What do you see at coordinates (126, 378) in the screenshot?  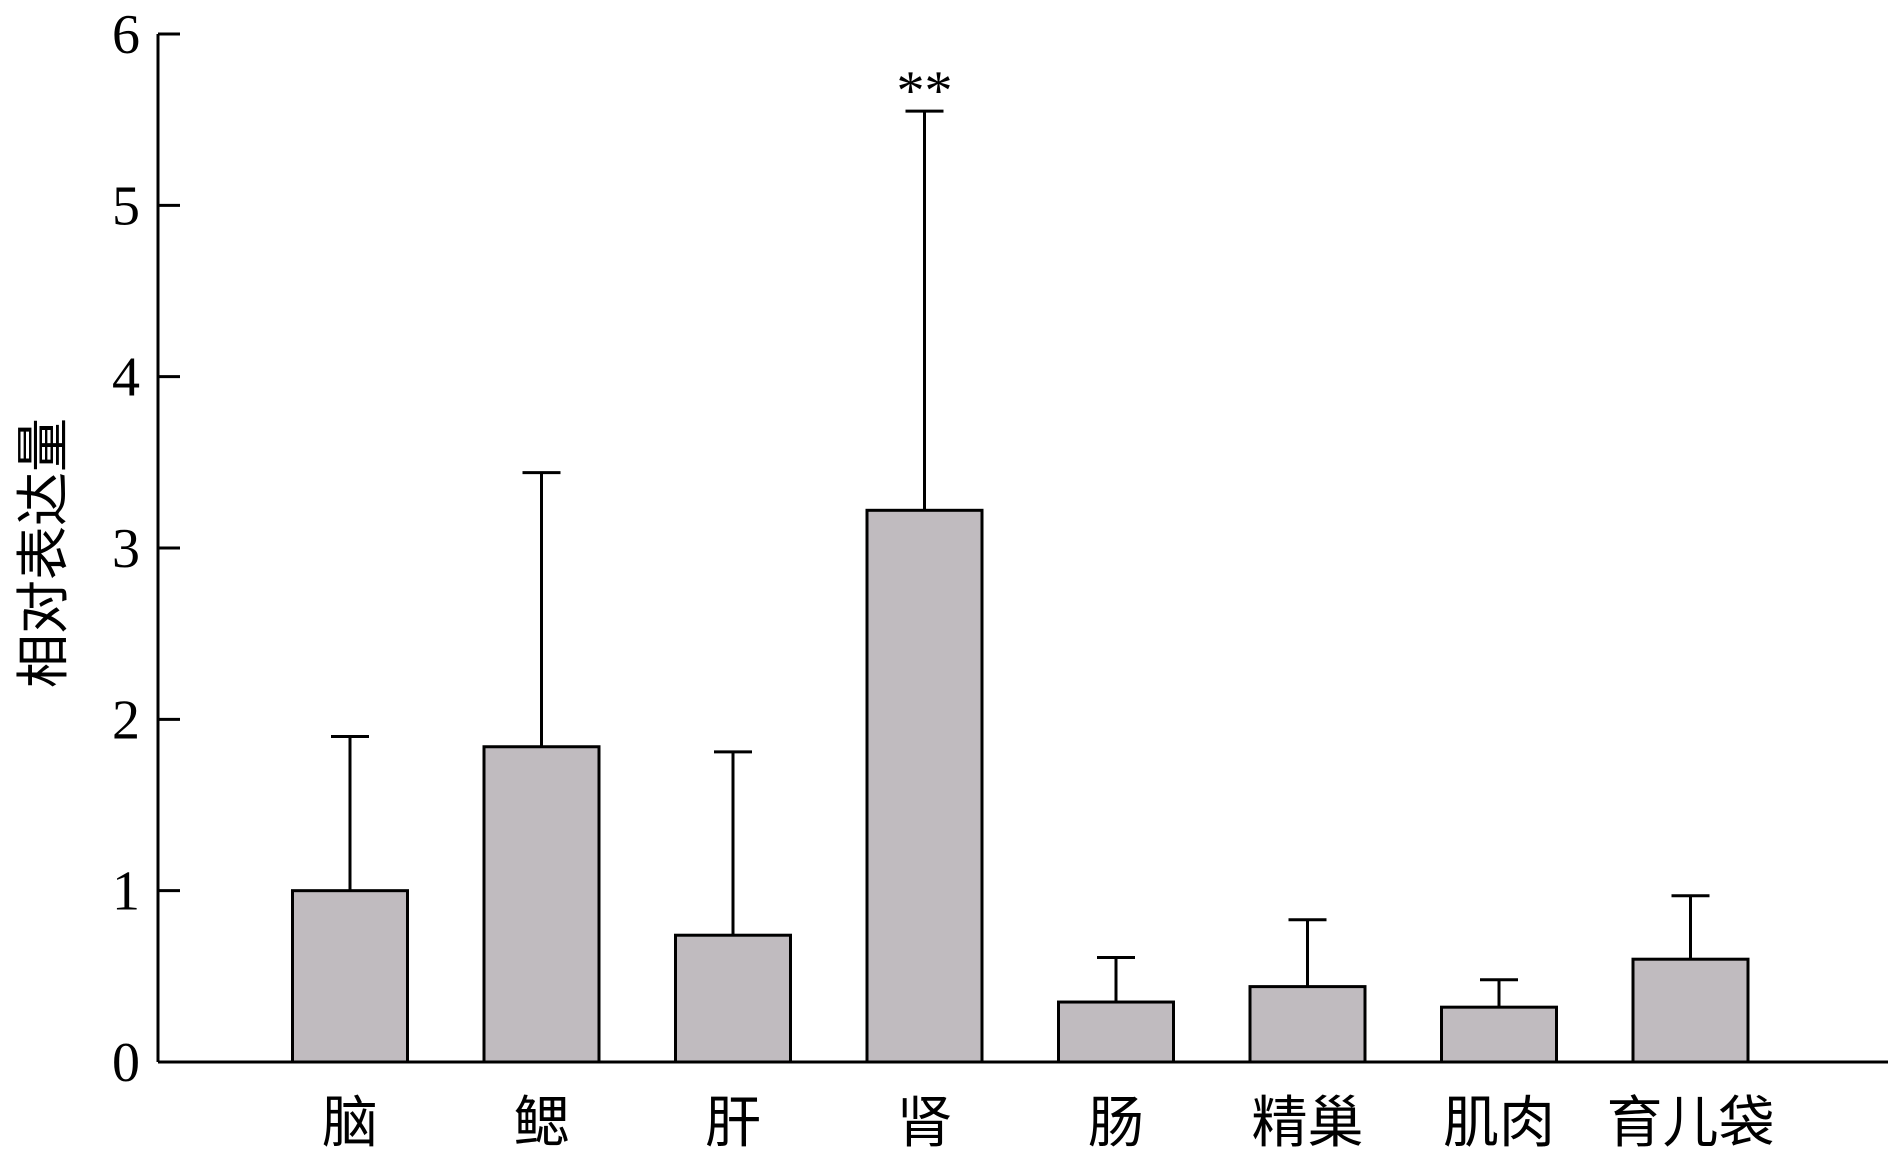 I see `y-tick-label: 4` at bounding box center [126, 378].